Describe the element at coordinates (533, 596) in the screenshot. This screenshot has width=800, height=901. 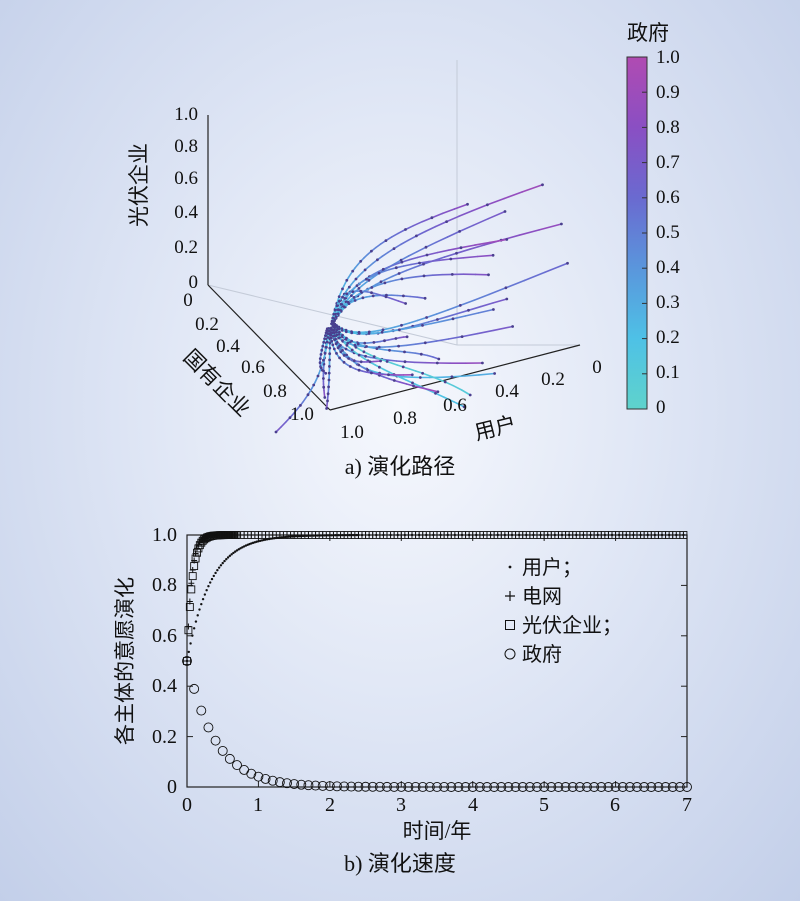
I see `legend-item-grid: 电网` at that location.